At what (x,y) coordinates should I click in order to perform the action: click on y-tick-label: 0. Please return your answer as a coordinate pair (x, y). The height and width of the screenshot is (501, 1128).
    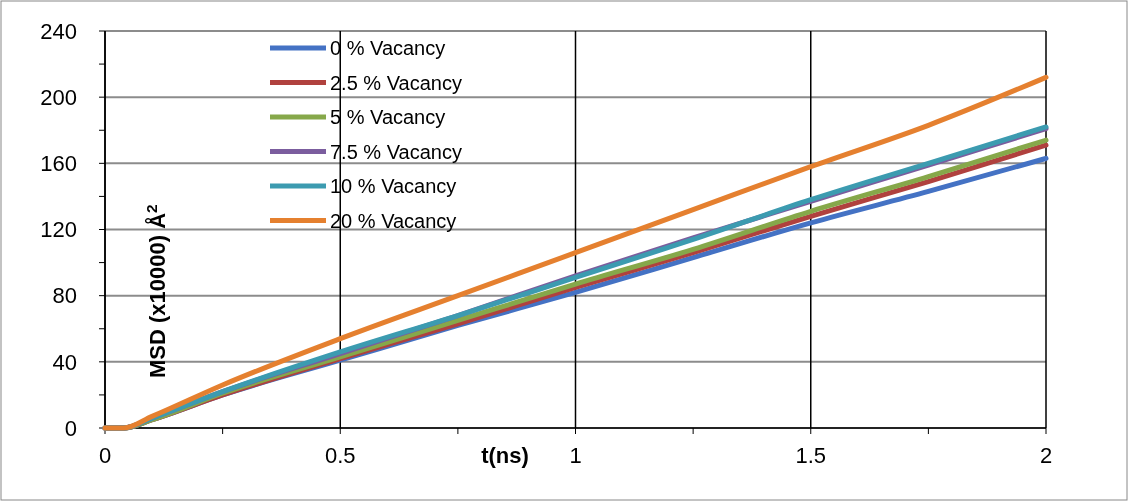
    Looking at the image, I should click on (70, 428).